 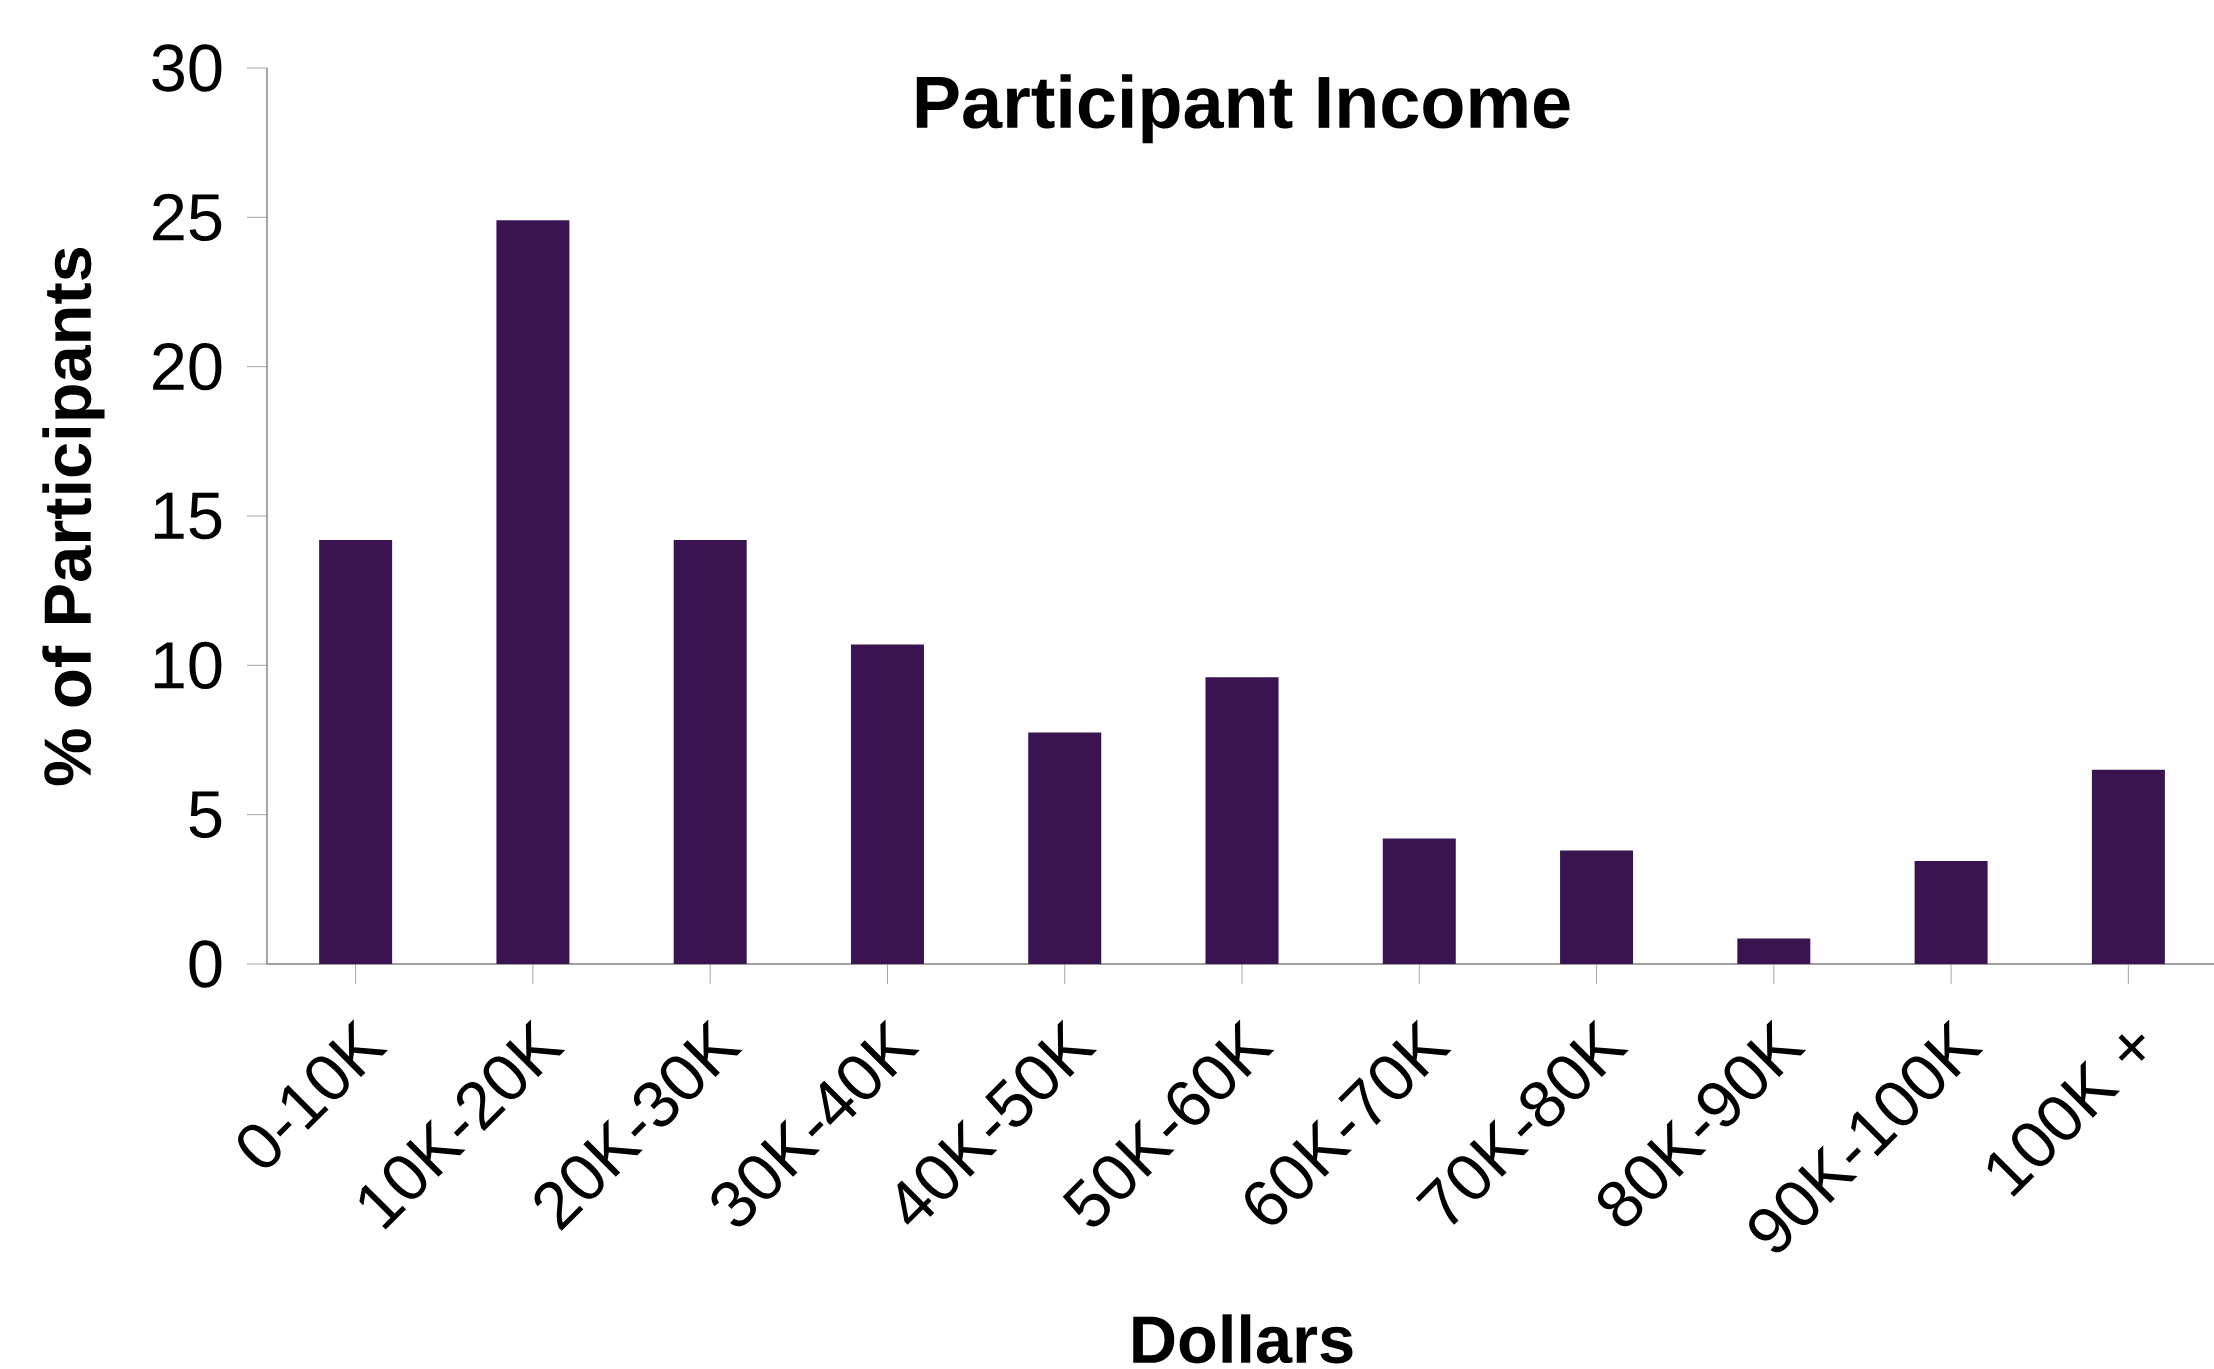 I want to click on chart-title: Participant Income, so click(x=1243, y=109).